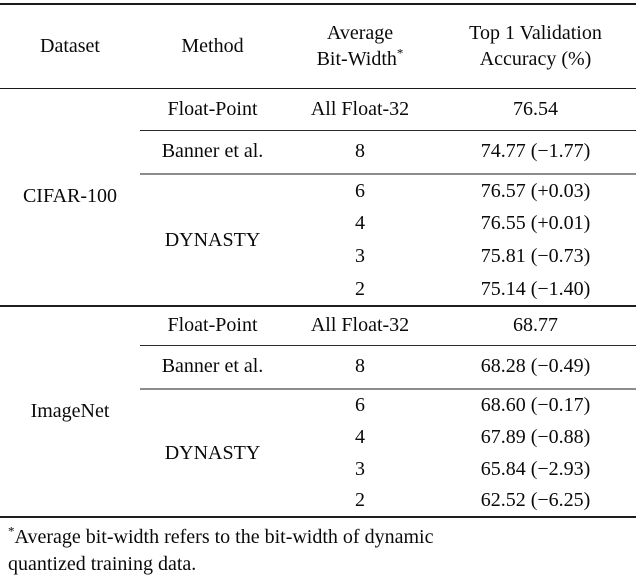 The width and height of the screenshot is (636, 588). Describe the element at coordinates (318, 437) in the screenshot. I see `table-row: 4 67.89 (−0.88)` at that location.